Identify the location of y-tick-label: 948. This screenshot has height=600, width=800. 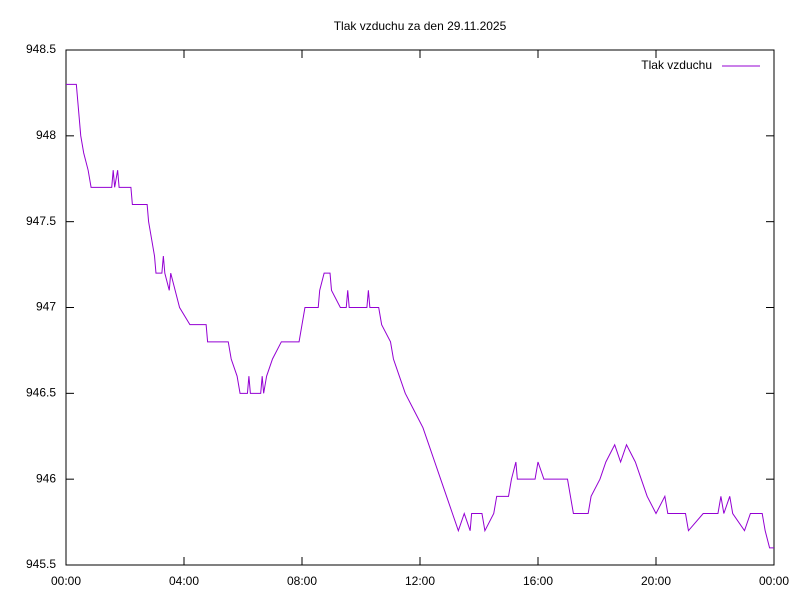
(46, 135).